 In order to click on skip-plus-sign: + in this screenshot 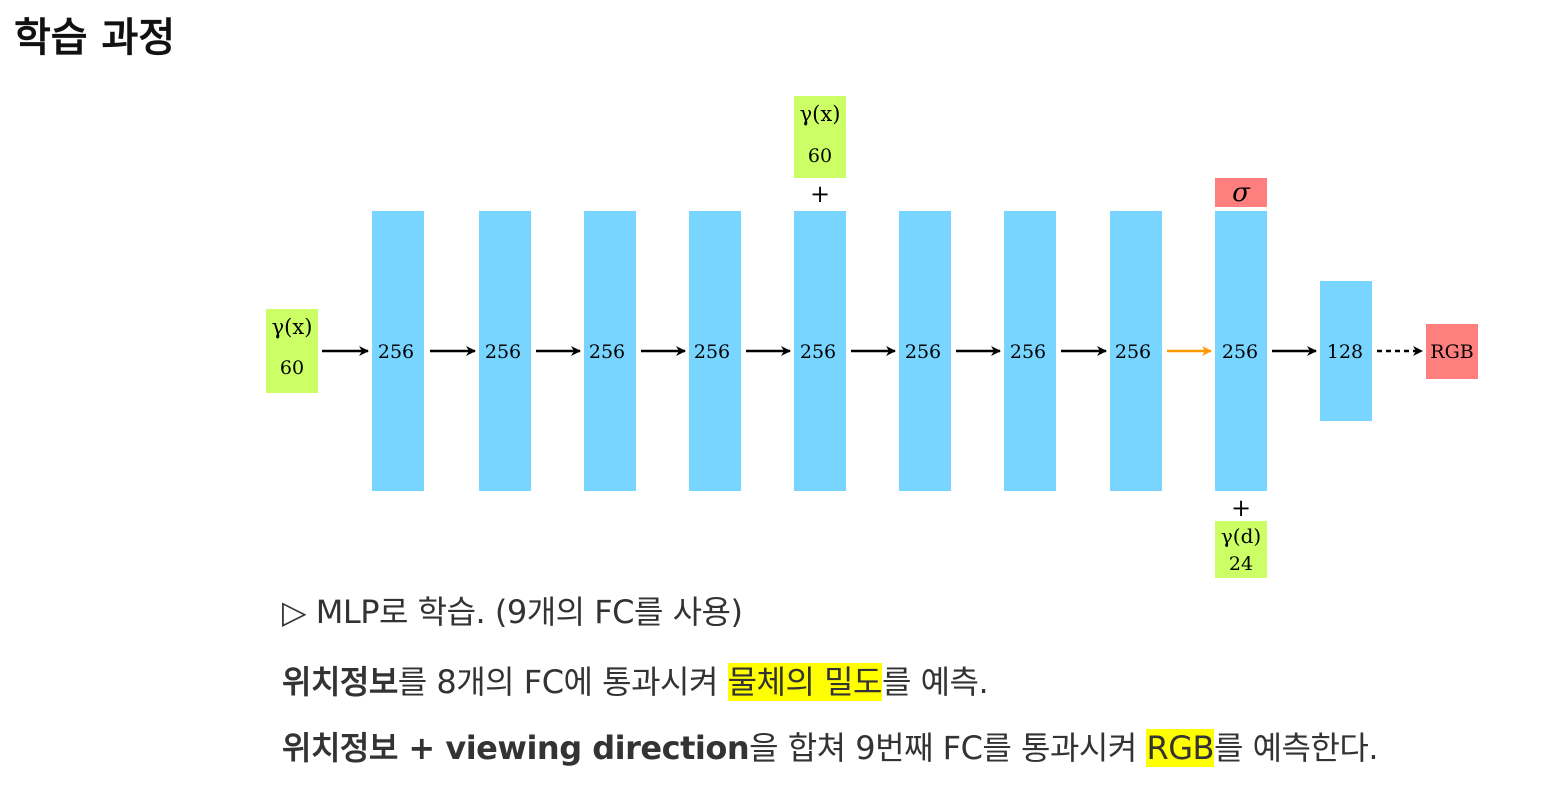, I will do `click(820, 194)`.